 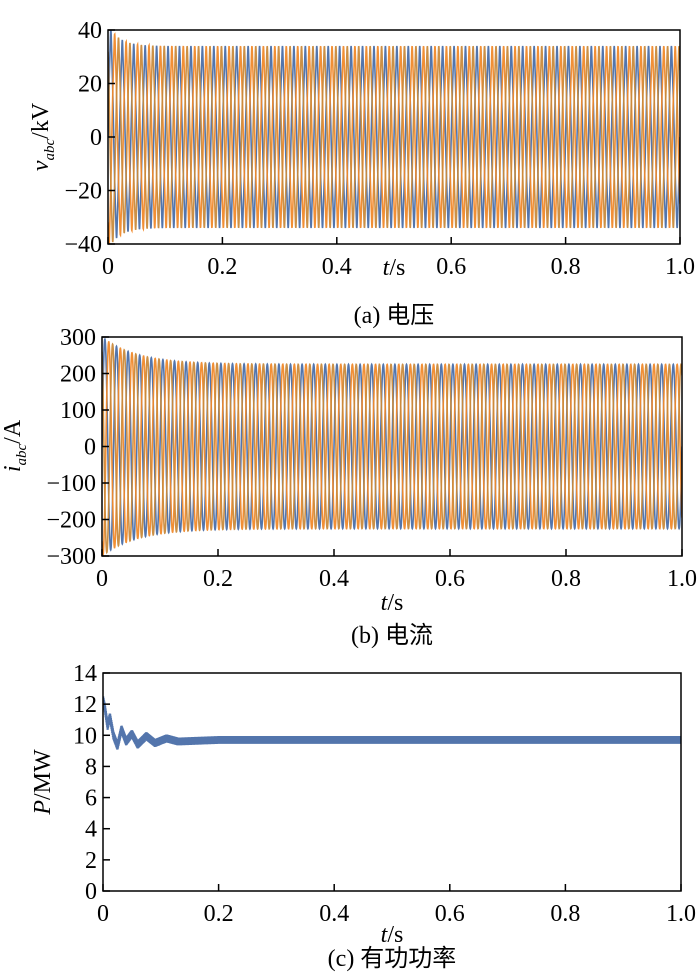 I want to click on power-y-tick-label: 4, so click(x=91, y=830).